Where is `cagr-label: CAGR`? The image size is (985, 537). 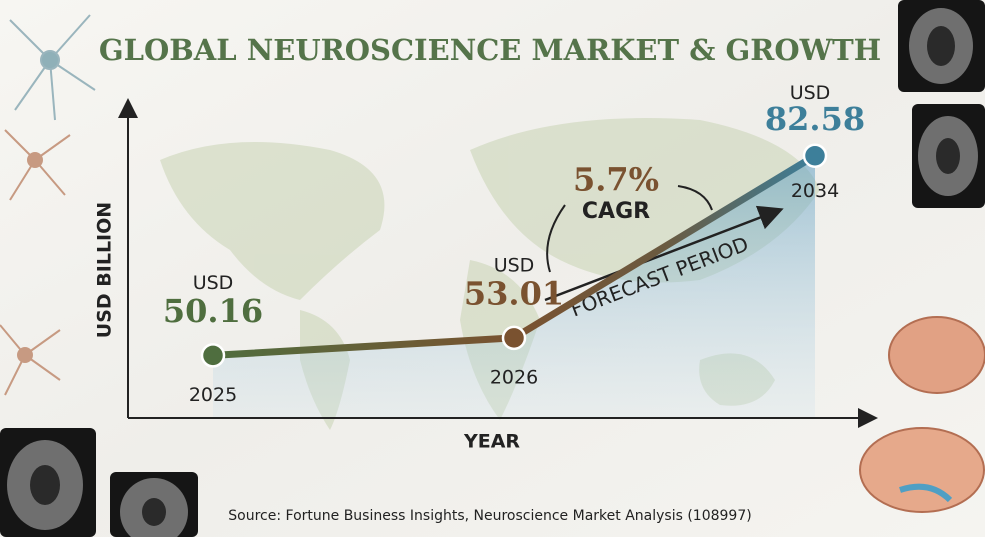
cagr-label: CAGR is located at coordinates (616, 211).